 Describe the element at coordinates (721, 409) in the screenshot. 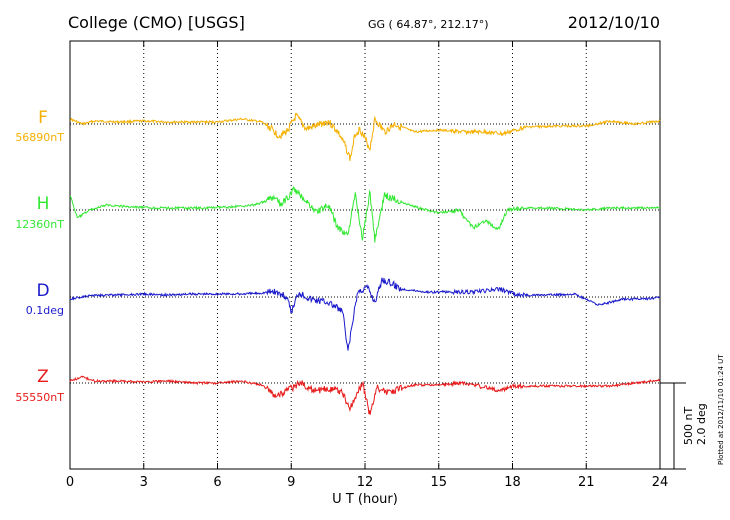

I see `plotted-at-note: Plotted at 2012/11/10 01:24 UT` at that location.